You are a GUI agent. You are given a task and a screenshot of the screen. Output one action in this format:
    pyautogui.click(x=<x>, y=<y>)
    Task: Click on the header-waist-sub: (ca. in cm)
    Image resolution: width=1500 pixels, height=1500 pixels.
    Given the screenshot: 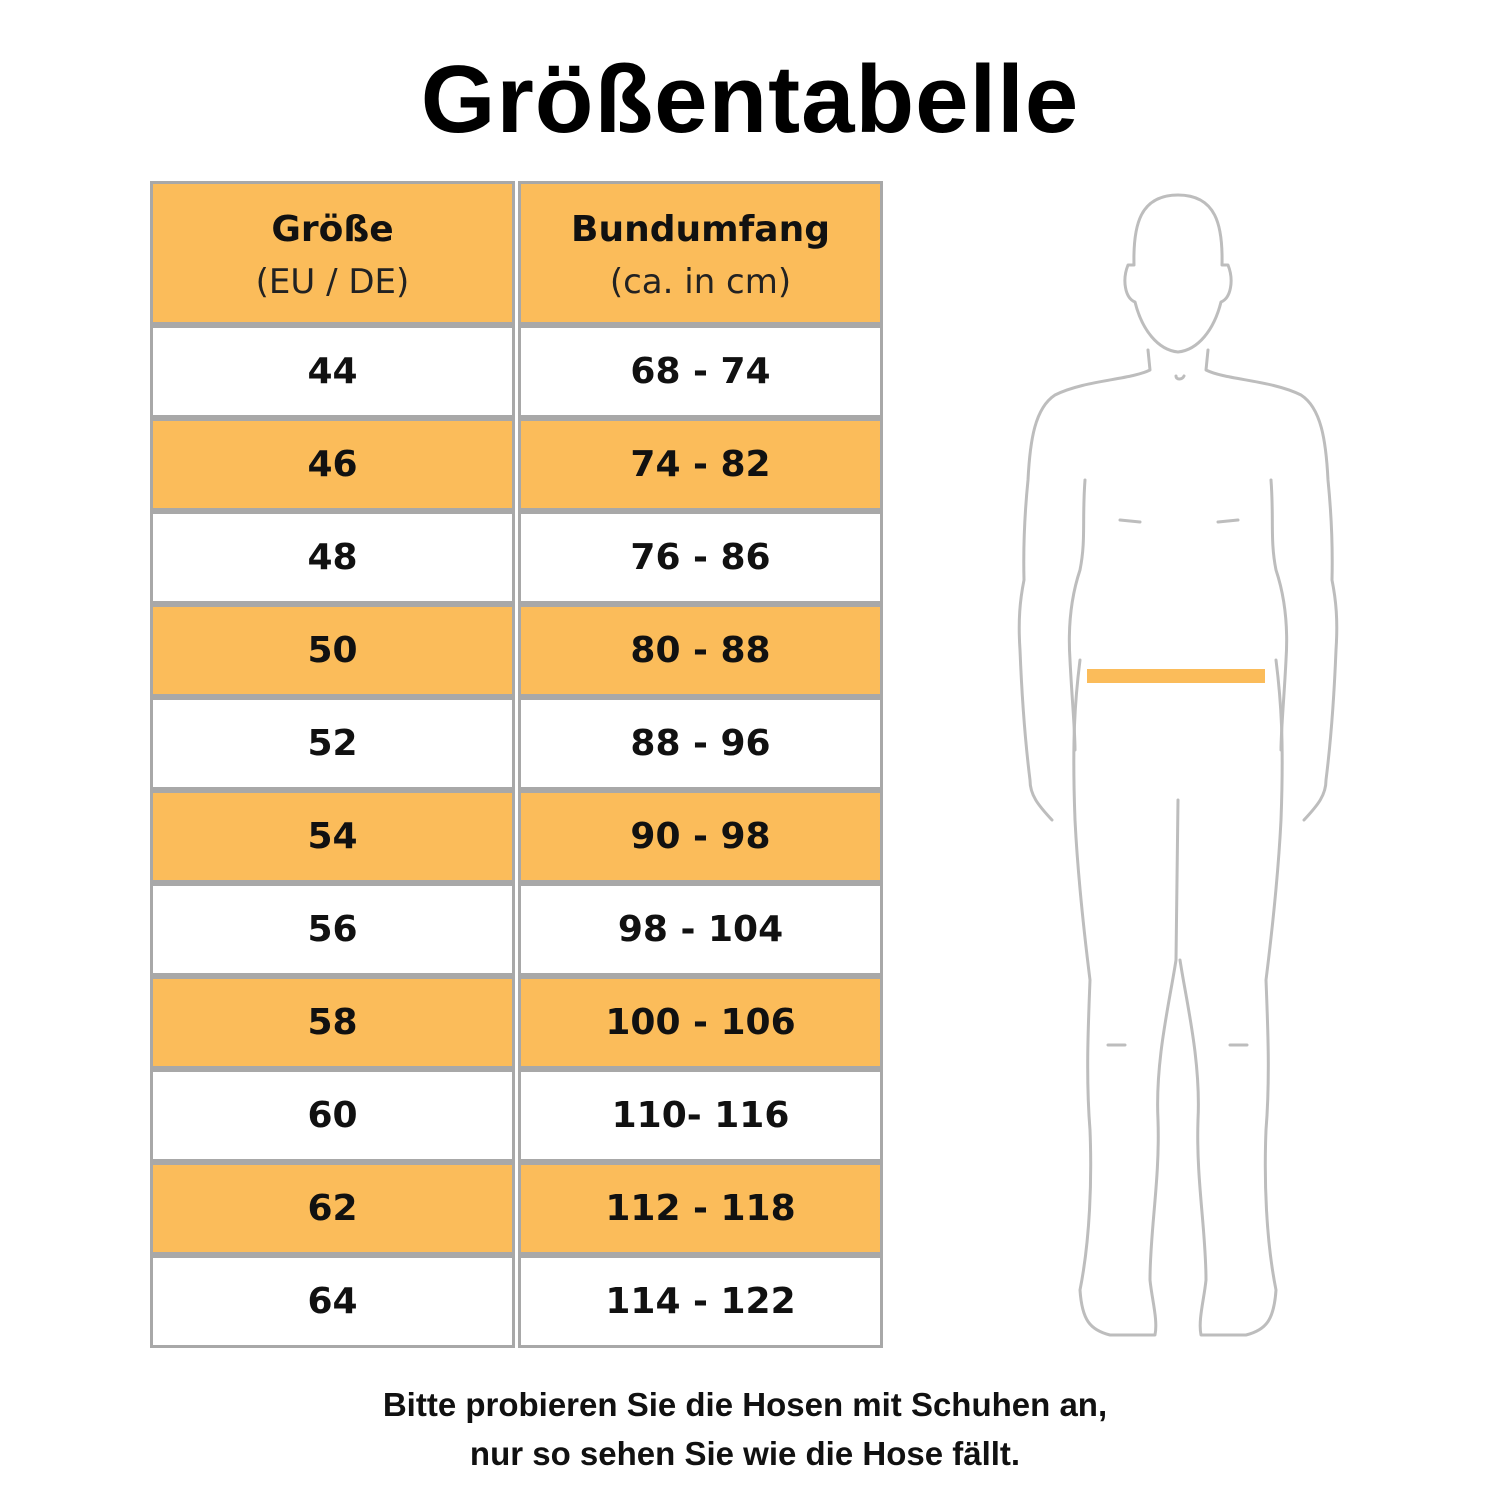 What is the action you would take?
    pyautogui.click(x=700, y=281)
    